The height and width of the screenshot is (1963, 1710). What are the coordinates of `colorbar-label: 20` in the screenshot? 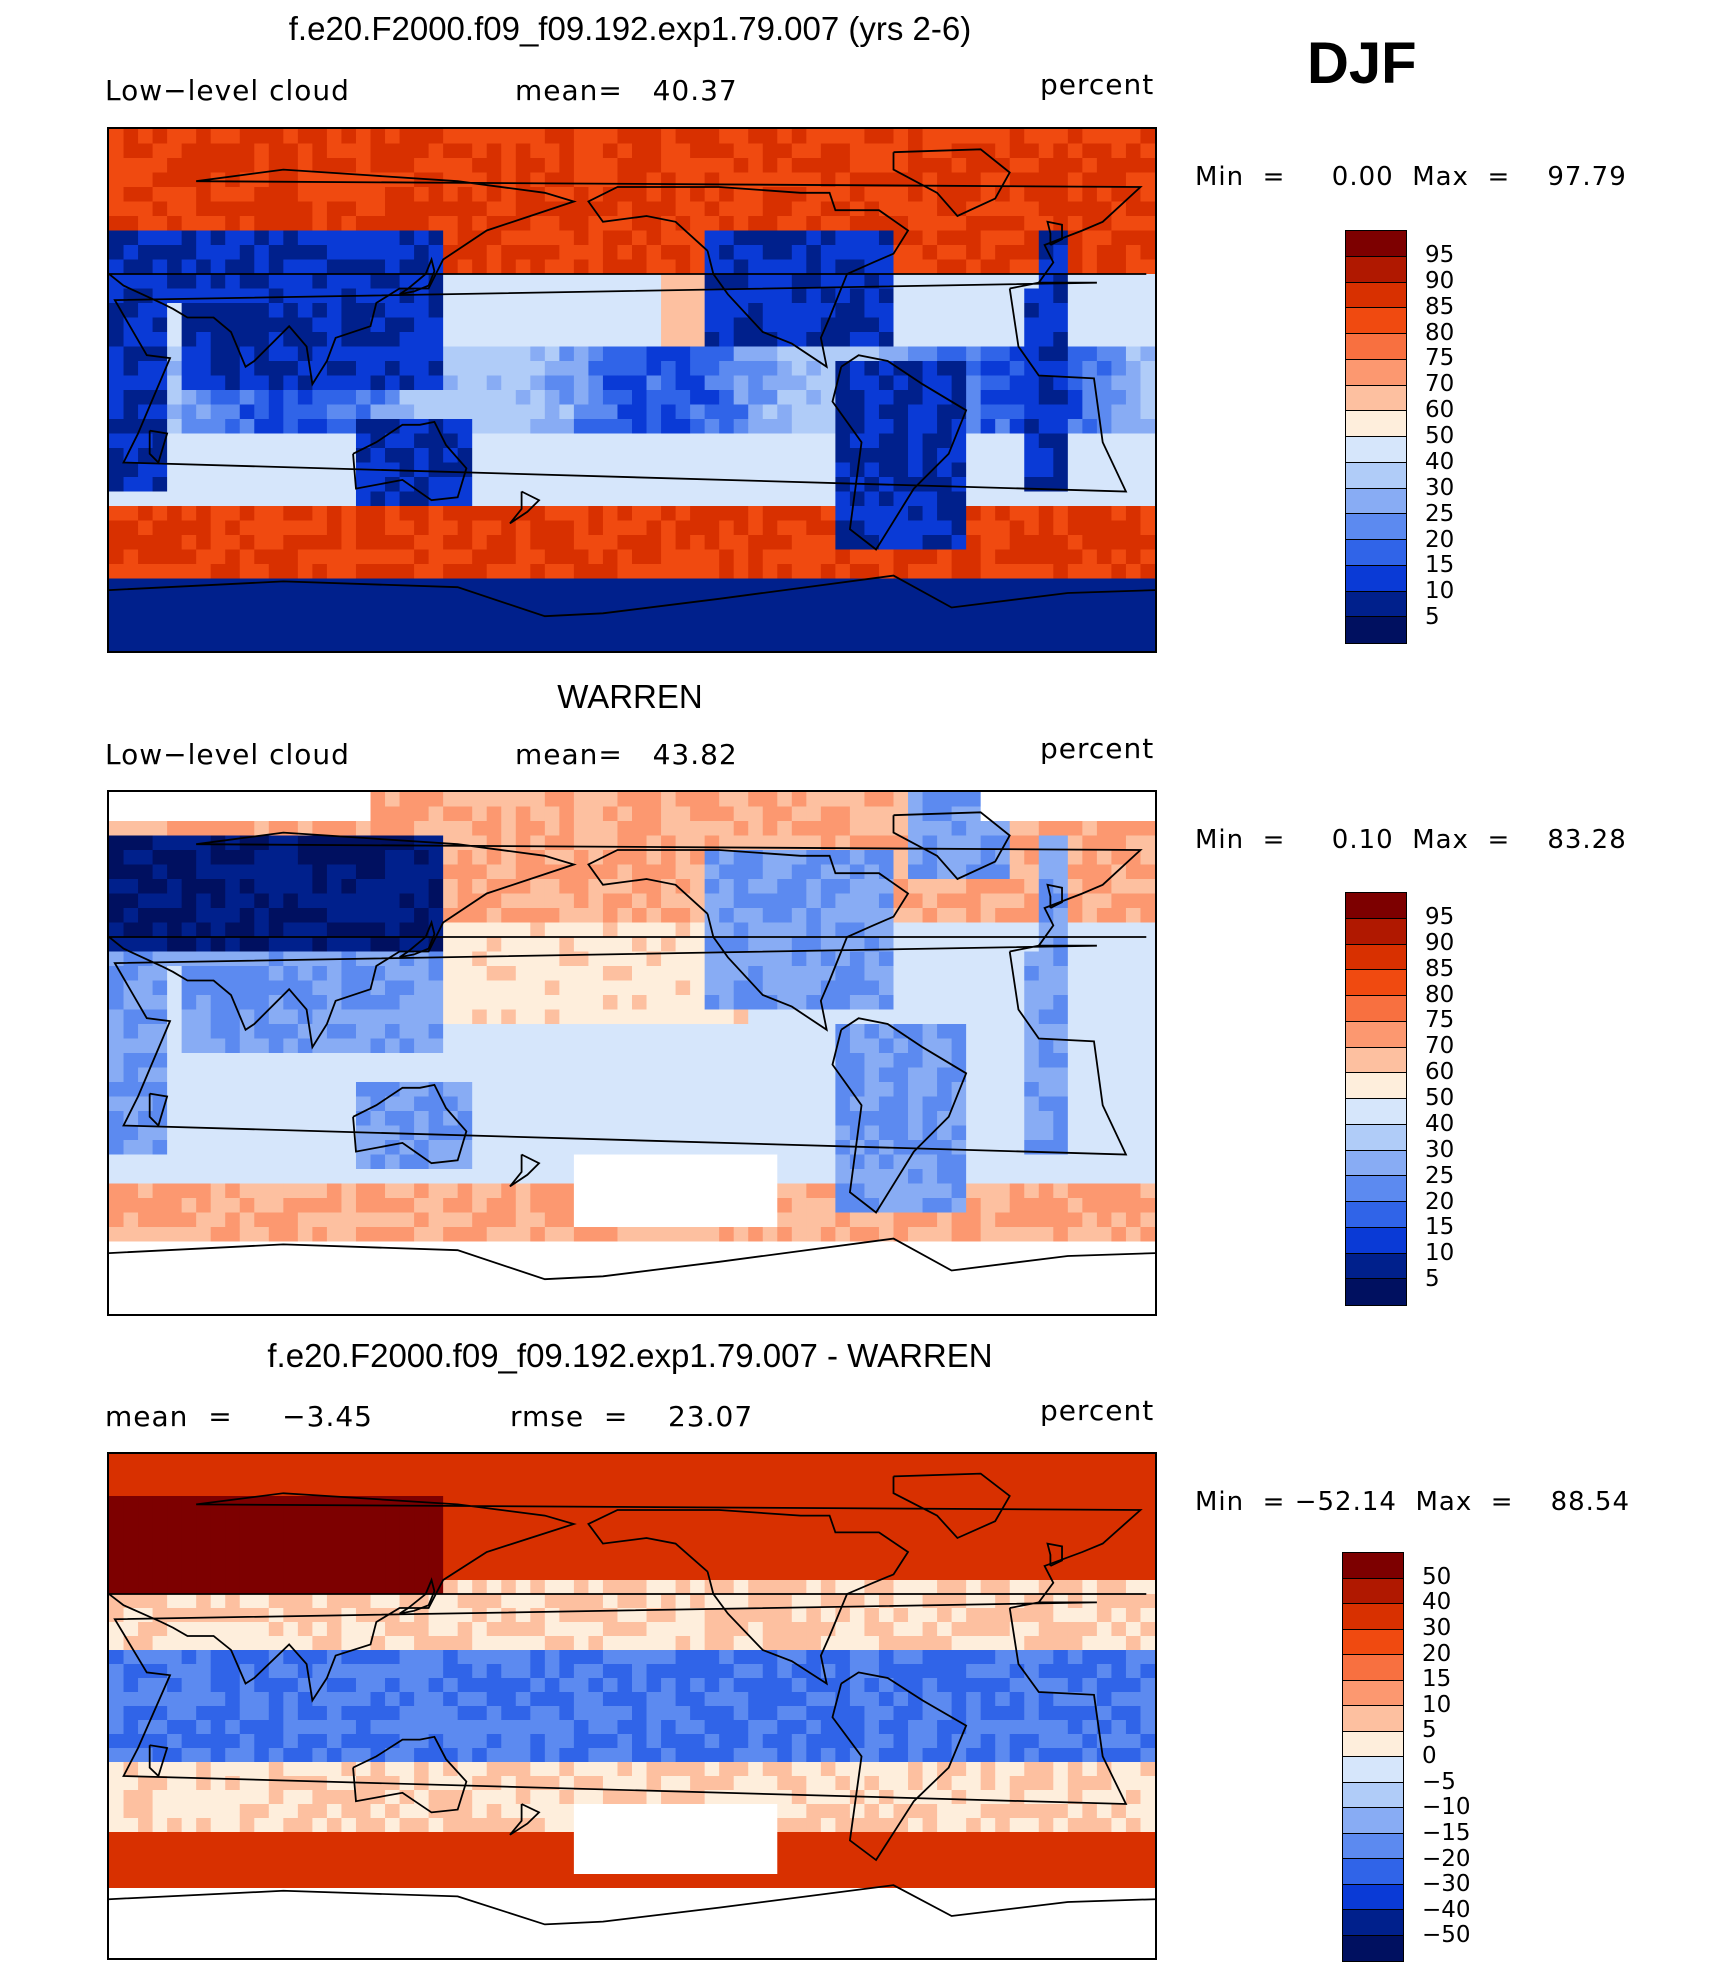 It's located at (1440, 539).